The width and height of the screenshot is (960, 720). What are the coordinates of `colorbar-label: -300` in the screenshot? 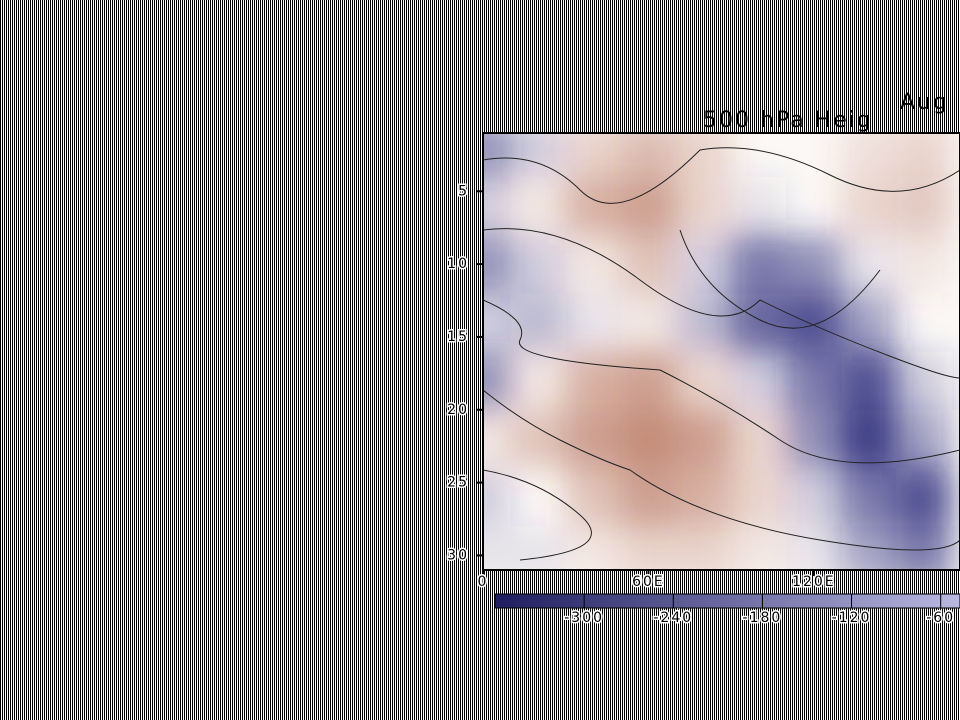 It's located at (584, 618).